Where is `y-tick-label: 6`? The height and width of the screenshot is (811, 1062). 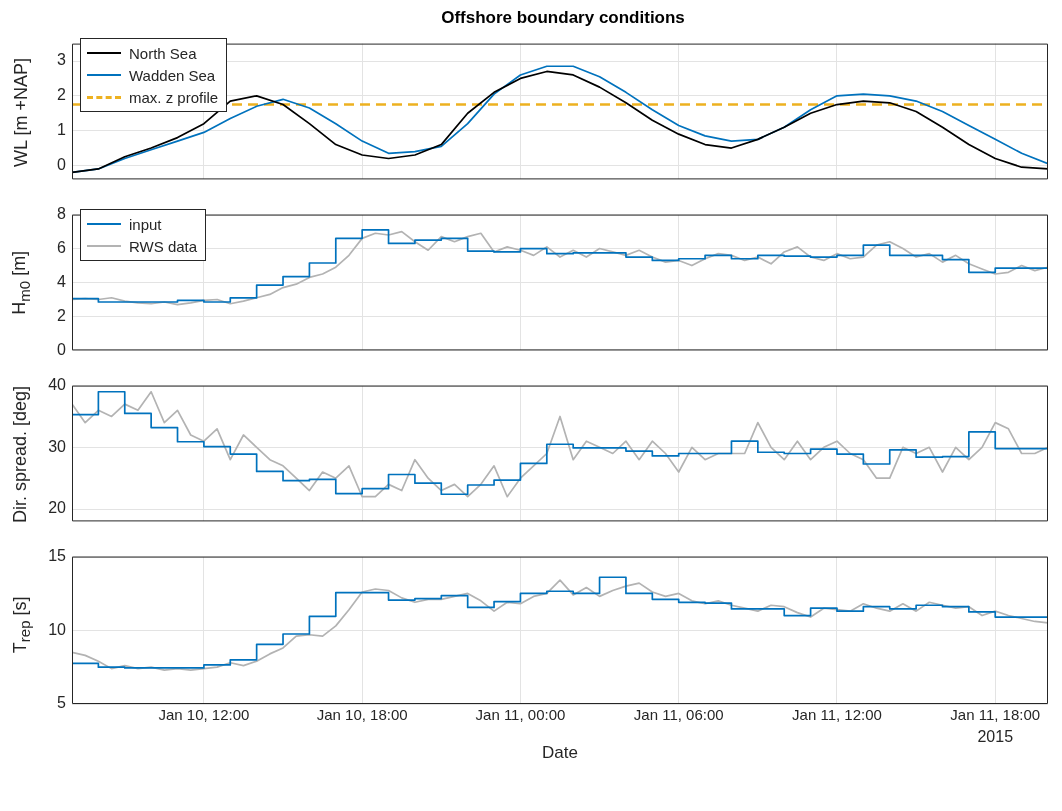 y-tick-label: 6 is located at coordinates (62, 247).